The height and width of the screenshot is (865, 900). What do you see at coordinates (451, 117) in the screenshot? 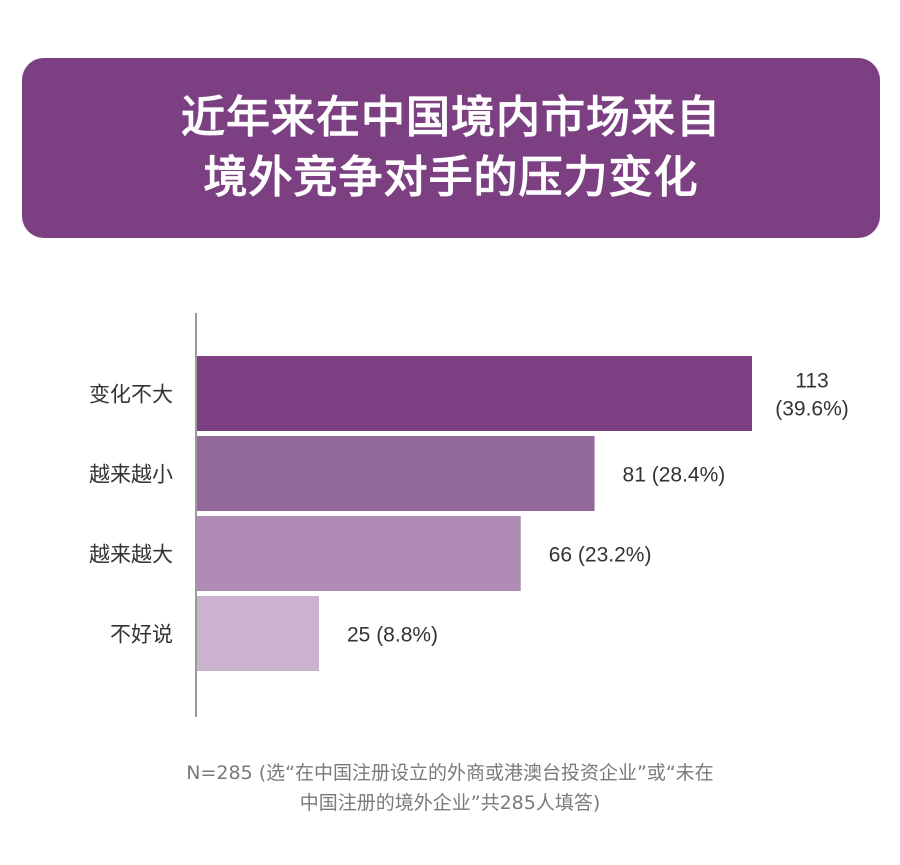
I see `chart-title-line-1: 近年来在中国境内市场来自` at bounding box center [451, 117].